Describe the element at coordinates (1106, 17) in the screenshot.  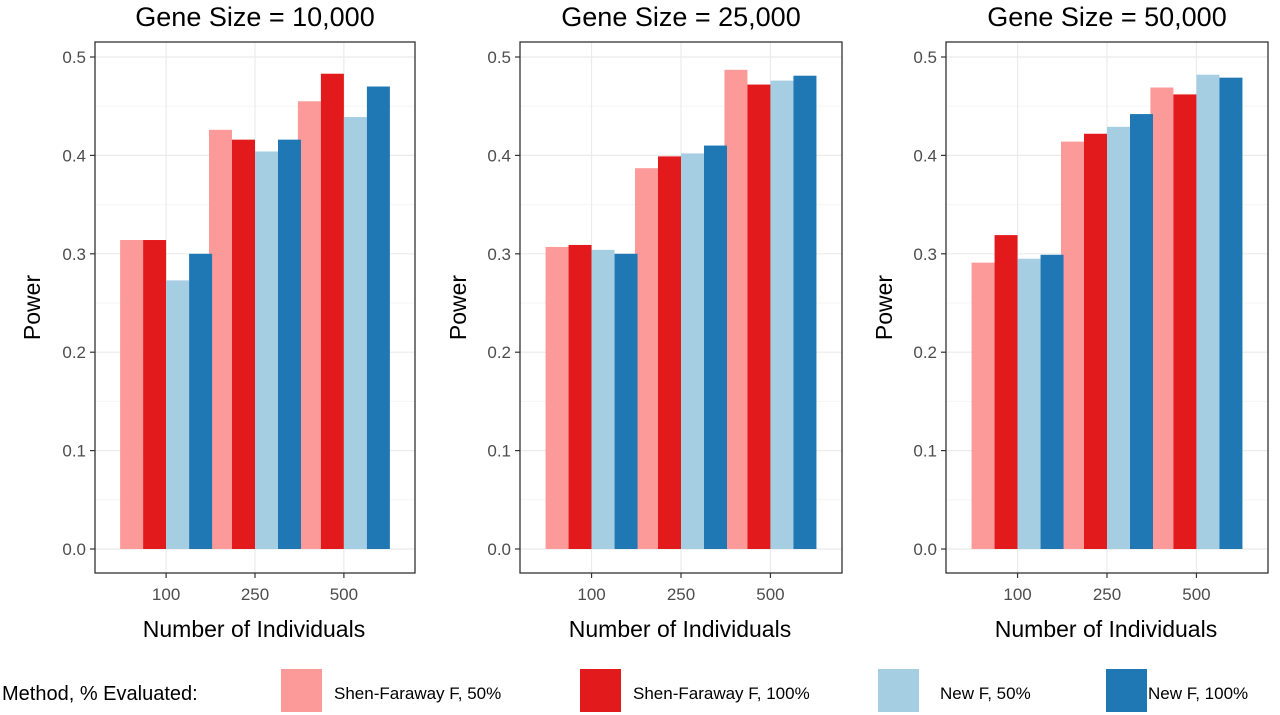
I see `panel-title: Gene Size = 50,000` at that location.